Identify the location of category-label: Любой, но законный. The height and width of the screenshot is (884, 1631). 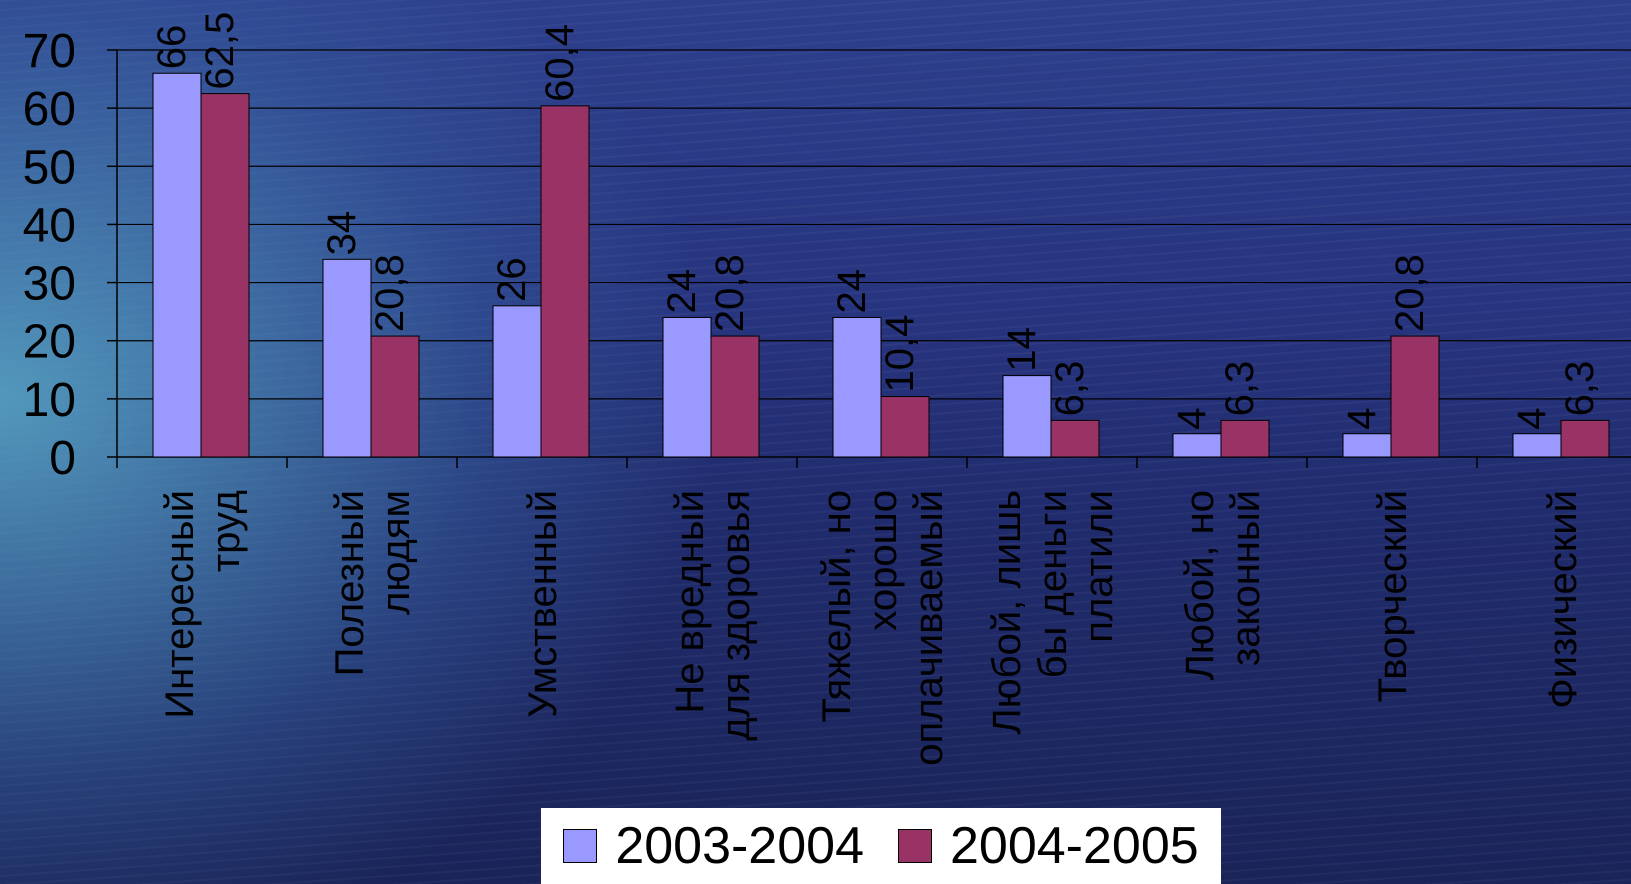
(1223, 585).